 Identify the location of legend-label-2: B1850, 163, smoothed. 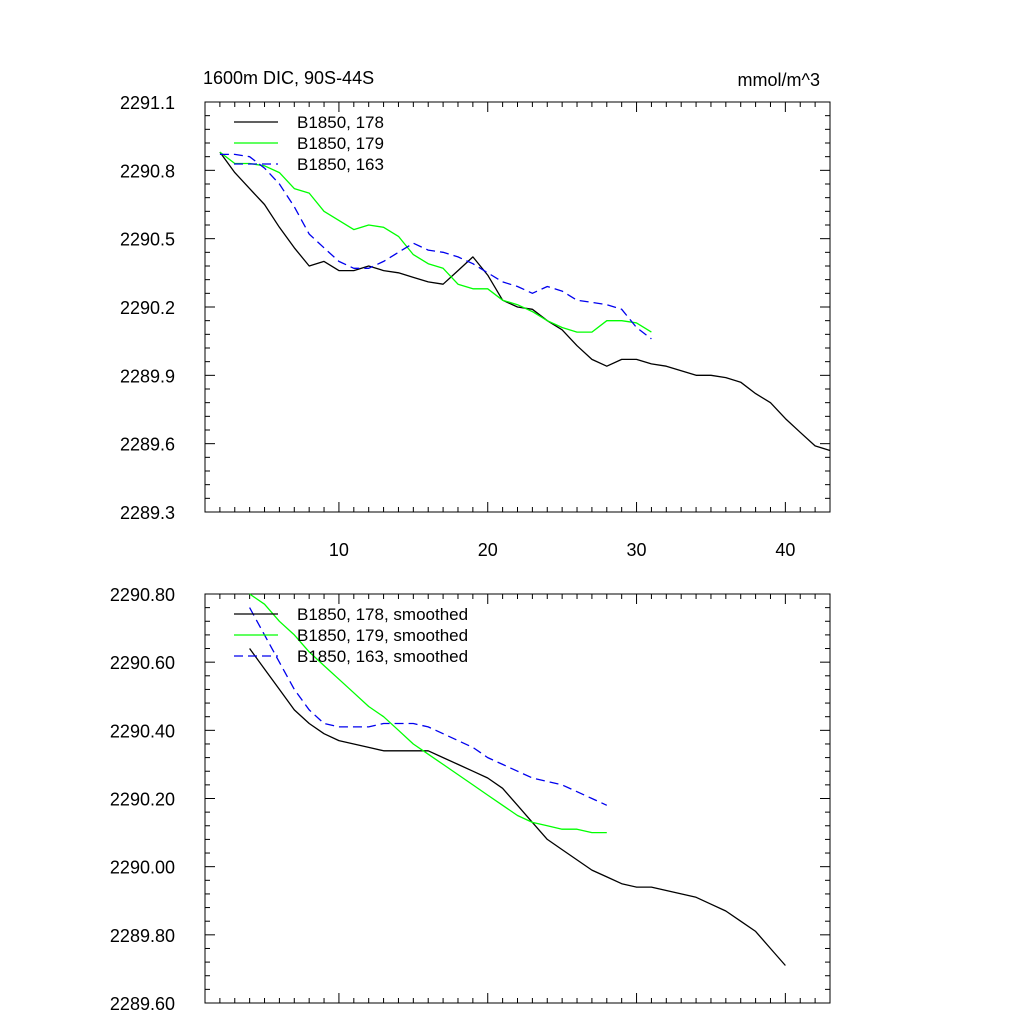
(382, 656).